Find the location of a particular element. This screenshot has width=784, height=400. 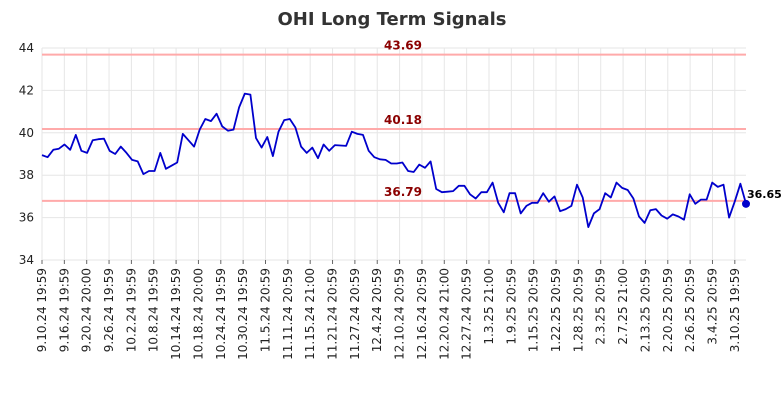

x-tick-label: 12.10.24 20:59 is located at coordinates (400, 314).